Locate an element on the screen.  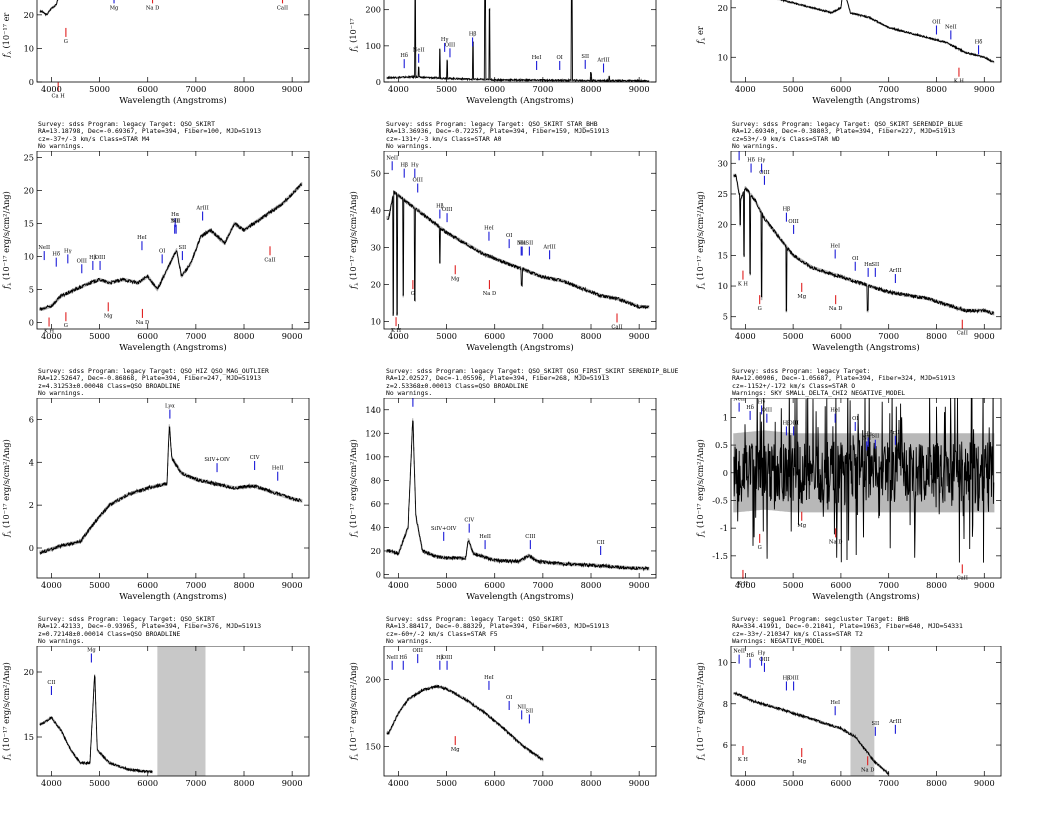
line-label: OI is located at coordinates (509, 236).